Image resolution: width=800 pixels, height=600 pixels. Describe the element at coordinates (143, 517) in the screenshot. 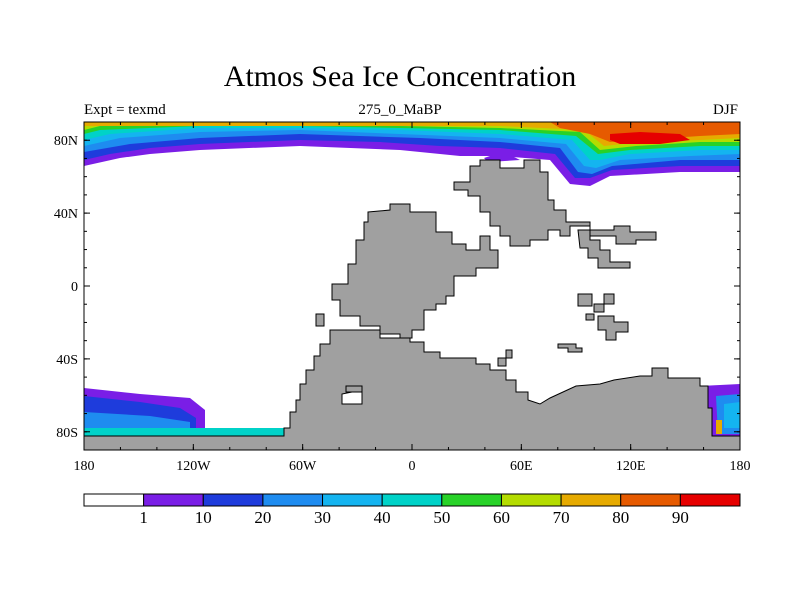

I see `colorbar-label: 1` at that location.